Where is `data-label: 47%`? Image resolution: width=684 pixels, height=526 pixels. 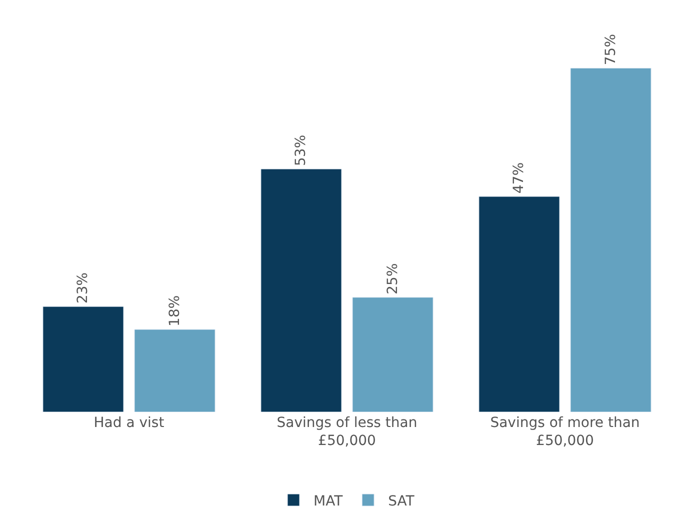
data-label: 47% is located at coordinates (519, 178).